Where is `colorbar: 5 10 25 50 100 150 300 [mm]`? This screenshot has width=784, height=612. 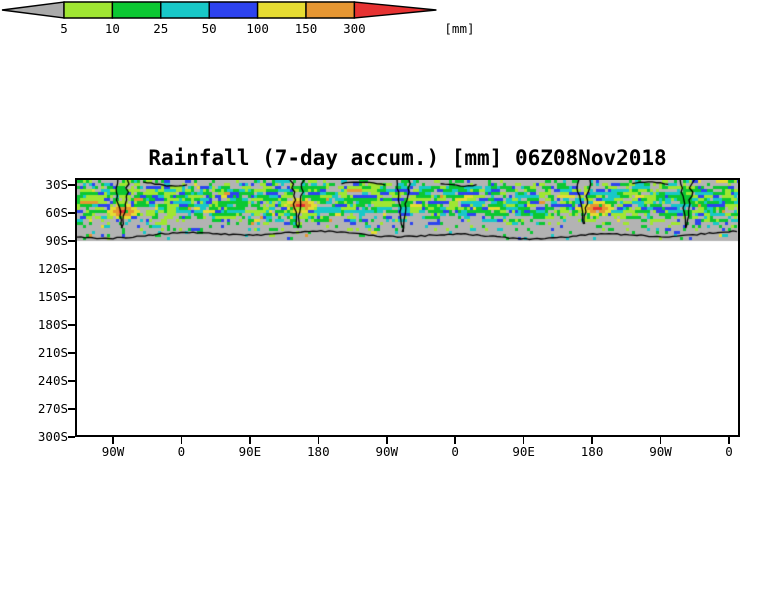
colorbar: 5 10 25 50 100 150 300 [mm] is located at coordinates (260, 19).